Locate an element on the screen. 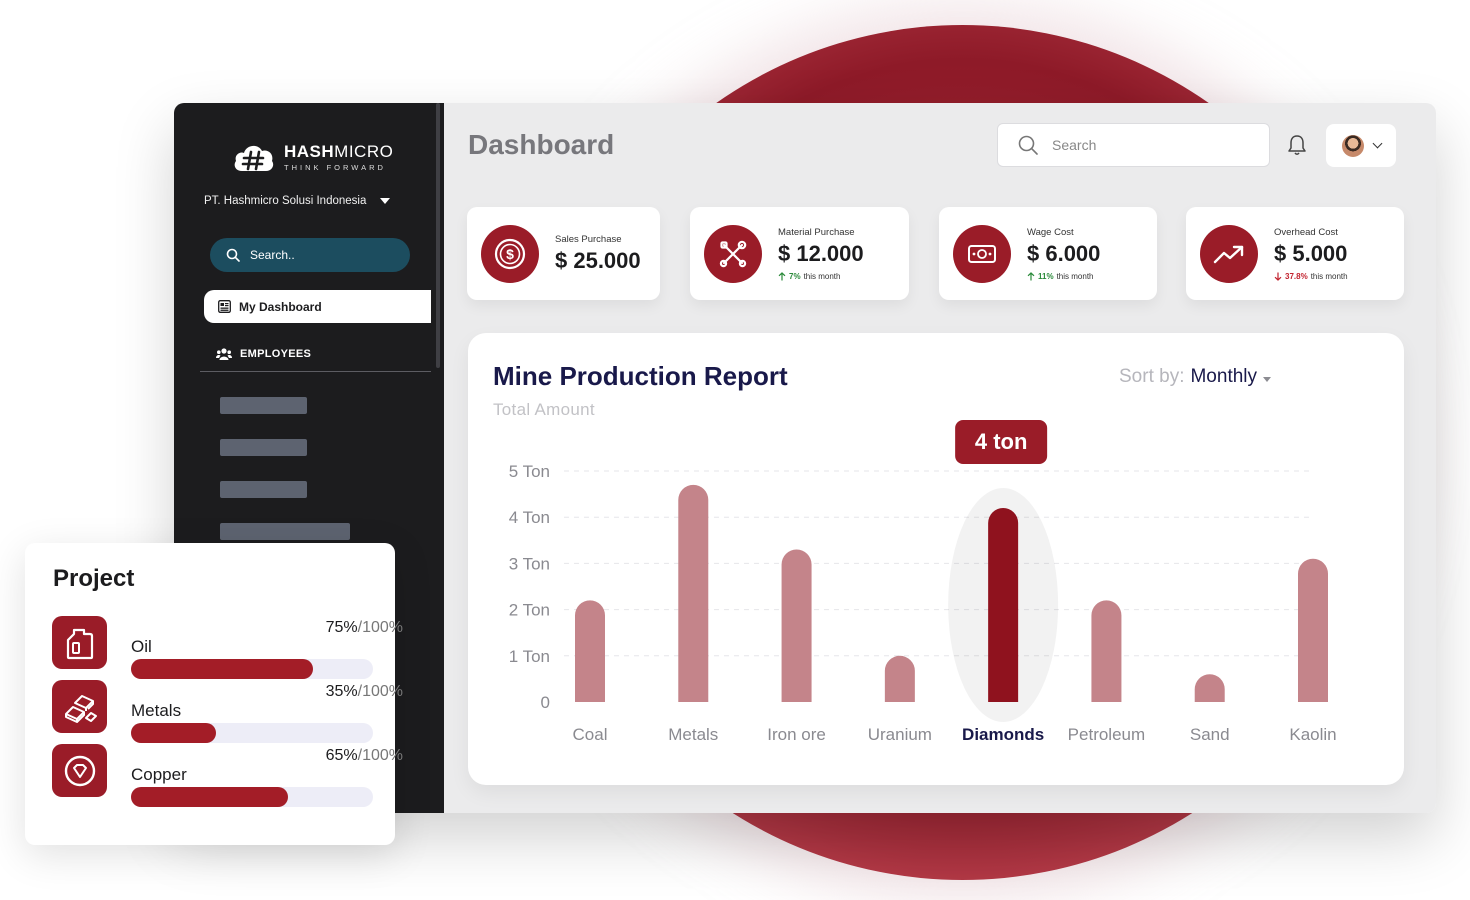 This screenshot has width=1470, height=900. tooltip-bubble is located at coordinates (1001, 442).